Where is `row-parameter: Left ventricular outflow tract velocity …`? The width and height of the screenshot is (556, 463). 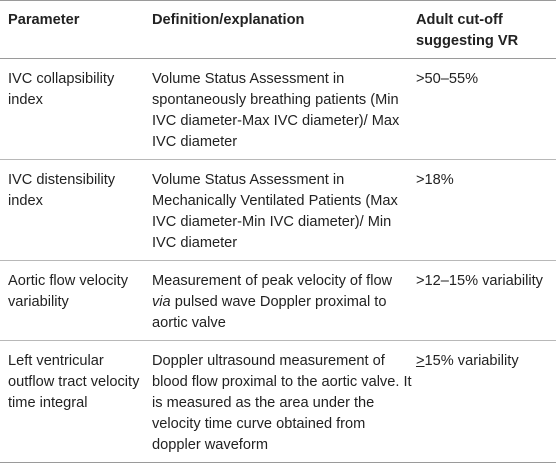
row-parameter: Left ventricular outflow tract velocity … is located at coordinates (73, 401).